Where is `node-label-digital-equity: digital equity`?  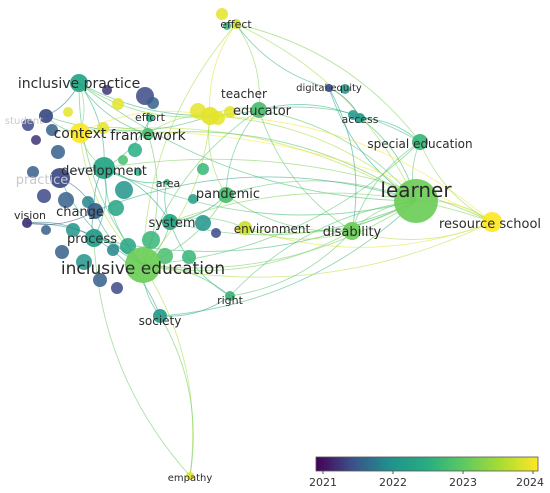
node-label-digital-equity: digital equity is located at coordinates (329, 88).